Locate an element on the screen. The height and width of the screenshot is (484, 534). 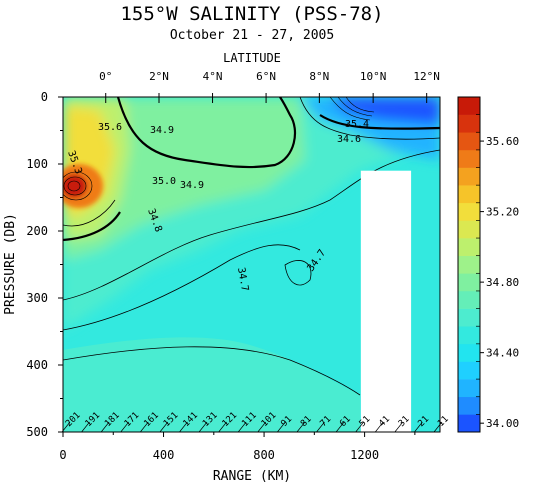
lat-tick-label: 6°N is located at coordinates (266, 76).